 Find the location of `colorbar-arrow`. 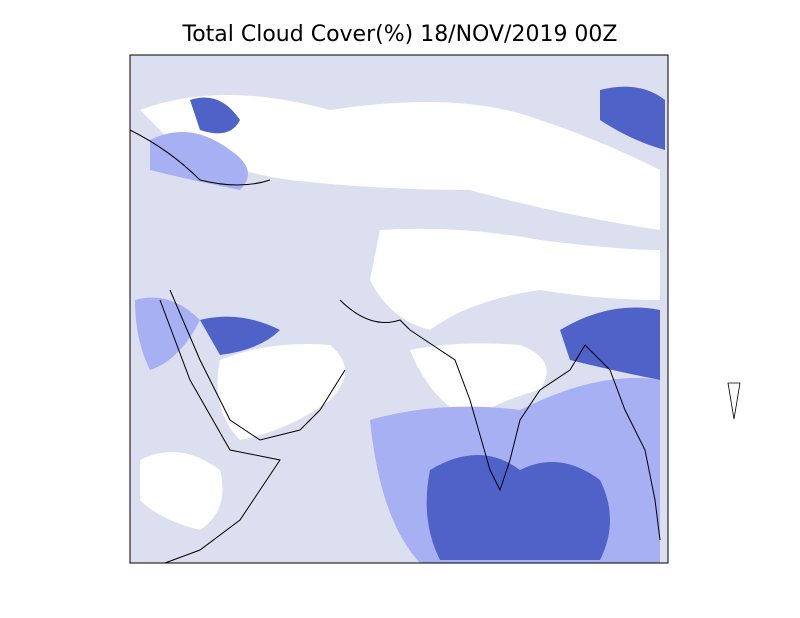

colorbar-arrow is located at coordinates (734, 401).